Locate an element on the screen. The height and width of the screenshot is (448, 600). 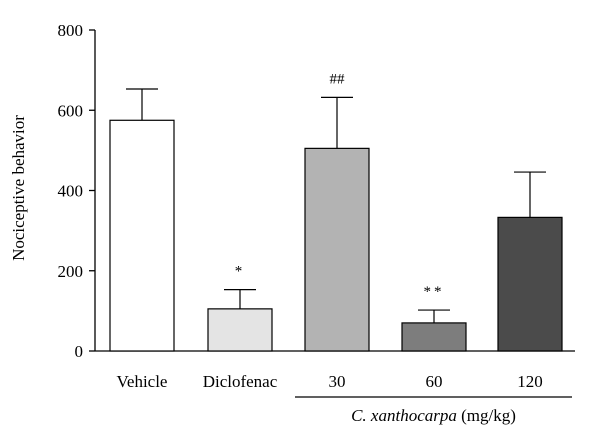
y-tick-label: 600 is located at coordinates (71, 110).